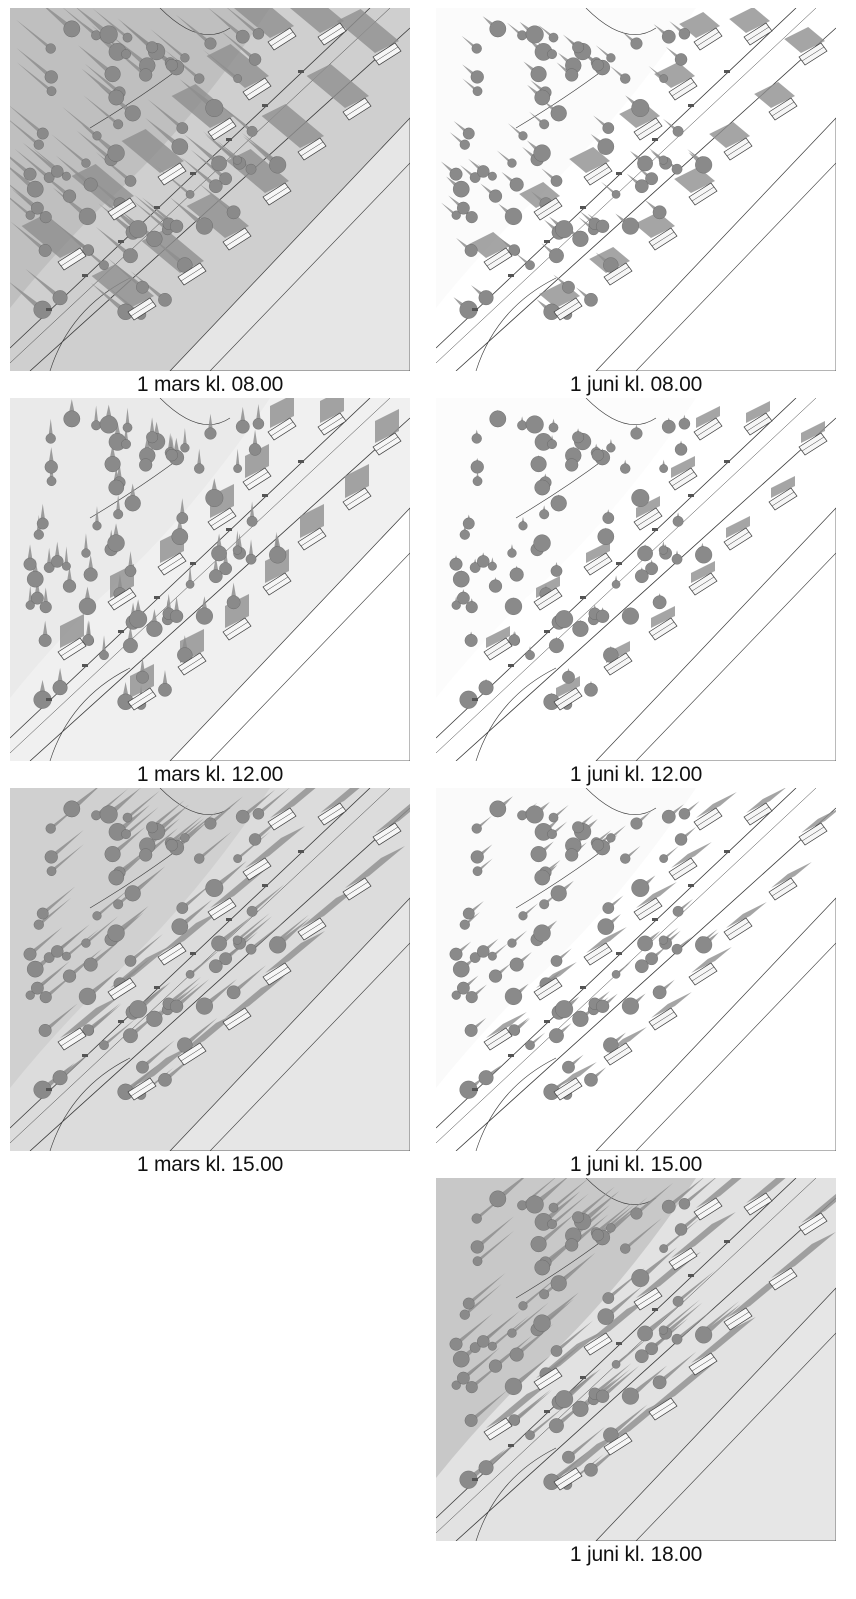  What do you see at coordinates (210, 774) in the screenshot?
I see `caption-mars-1200: 1 mars kl. 12.00` at bounding box center [210, 774].